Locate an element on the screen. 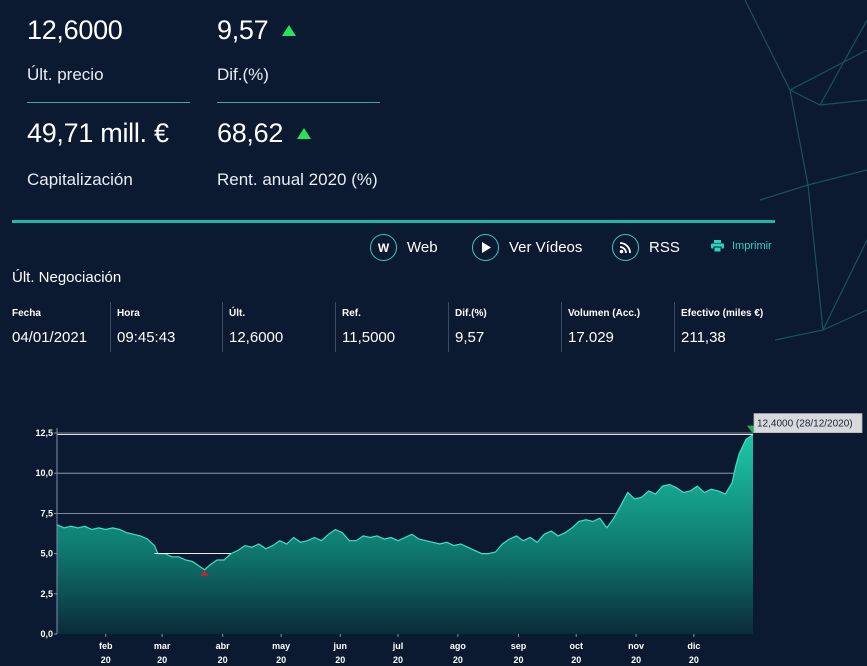  trade-col-header: Hora is located at coordinates (128, 313).